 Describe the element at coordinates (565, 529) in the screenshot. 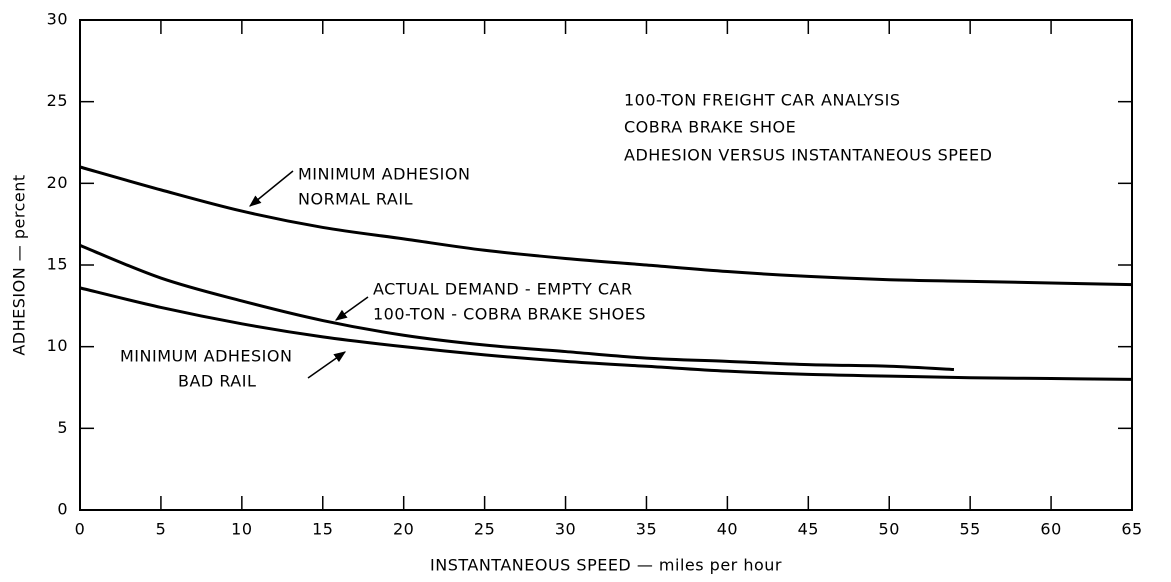

I see `x-tick-label: 30` at that location.